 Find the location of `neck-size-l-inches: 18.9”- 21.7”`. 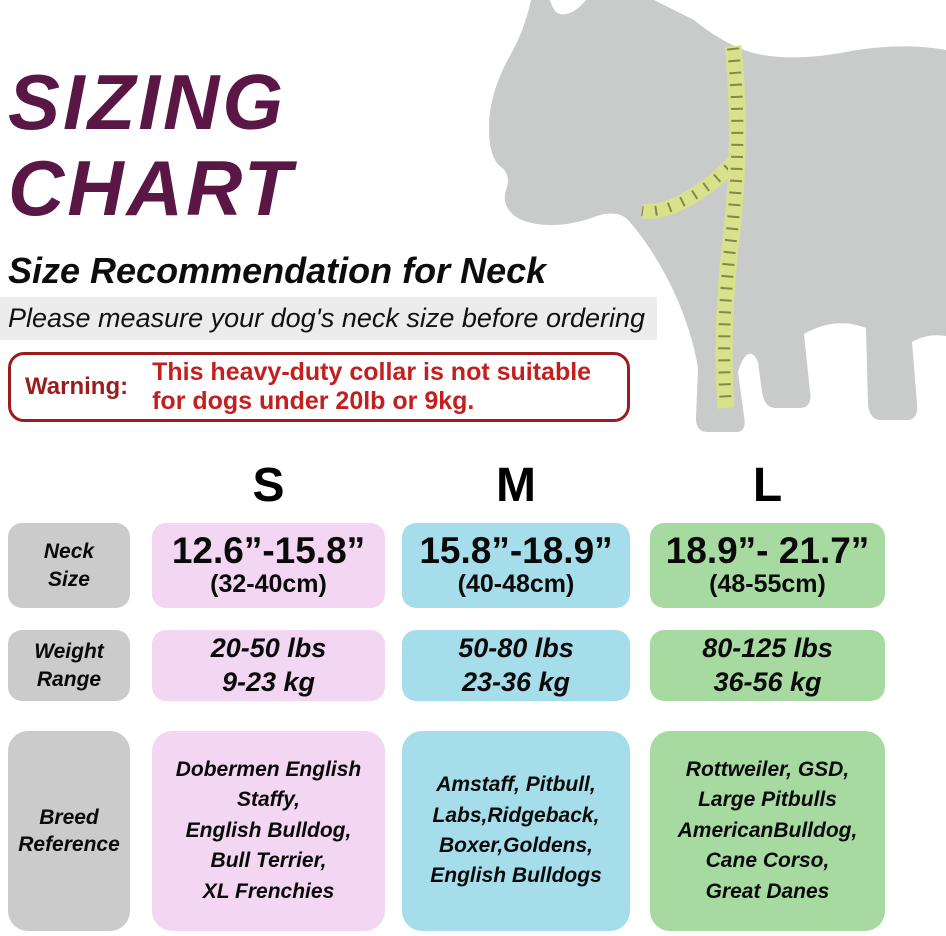

neck-size-l-inches: 18.9”- 21.7” is located at coordinates (767, 551).